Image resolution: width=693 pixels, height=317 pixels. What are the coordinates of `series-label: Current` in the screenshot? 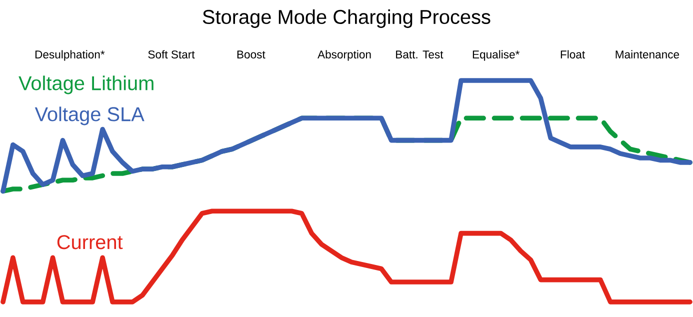 It's located at (90, 242).